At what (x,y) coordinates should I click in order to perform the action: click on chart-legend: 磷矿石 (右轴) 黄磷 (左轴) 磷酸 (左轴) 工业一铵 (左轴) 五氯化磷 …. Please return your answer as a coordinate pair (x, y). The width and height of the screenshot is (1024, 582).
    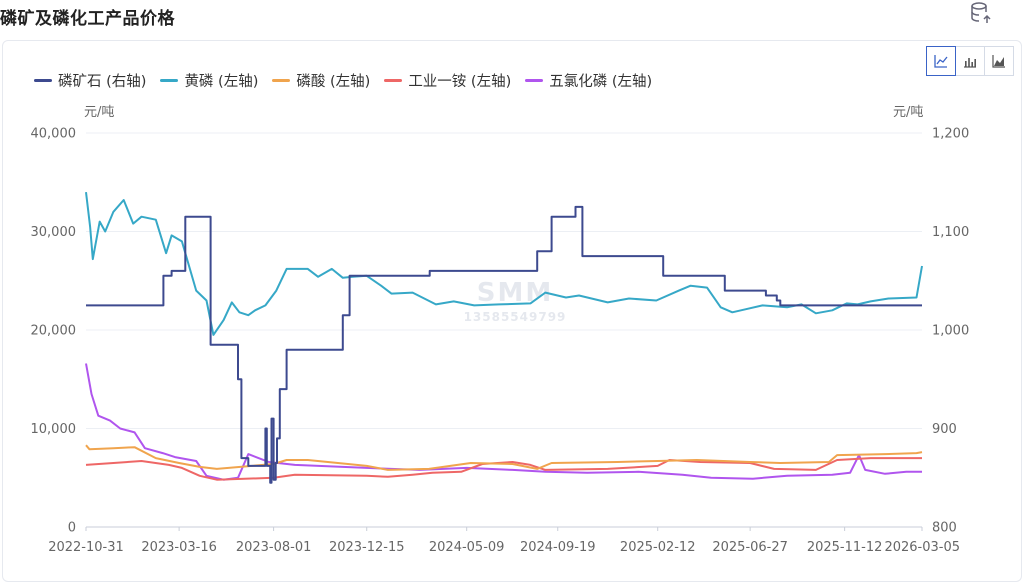
    Looking at the image, I should click on (350, 80).